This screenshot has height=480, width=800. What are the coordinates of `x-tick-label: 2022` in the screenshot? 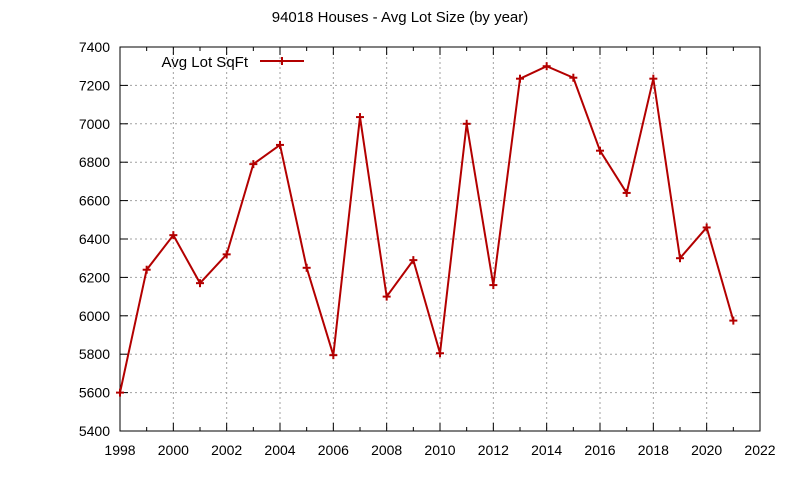 It's located at (759, 450).